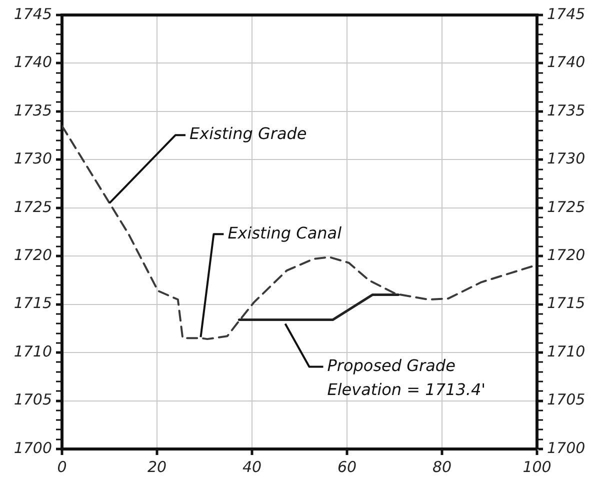  I want to click on y-tick-label: 1745, so click(33, 13).